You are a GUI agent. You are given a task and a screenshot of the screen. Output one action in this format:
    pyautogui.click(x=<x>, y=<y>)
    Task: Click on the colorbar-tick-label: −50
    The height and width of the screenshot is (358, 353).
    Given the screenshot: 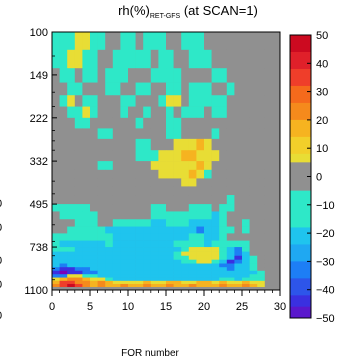 What is the action you would take?
    pyautogui.click(x=325, y=319)
    